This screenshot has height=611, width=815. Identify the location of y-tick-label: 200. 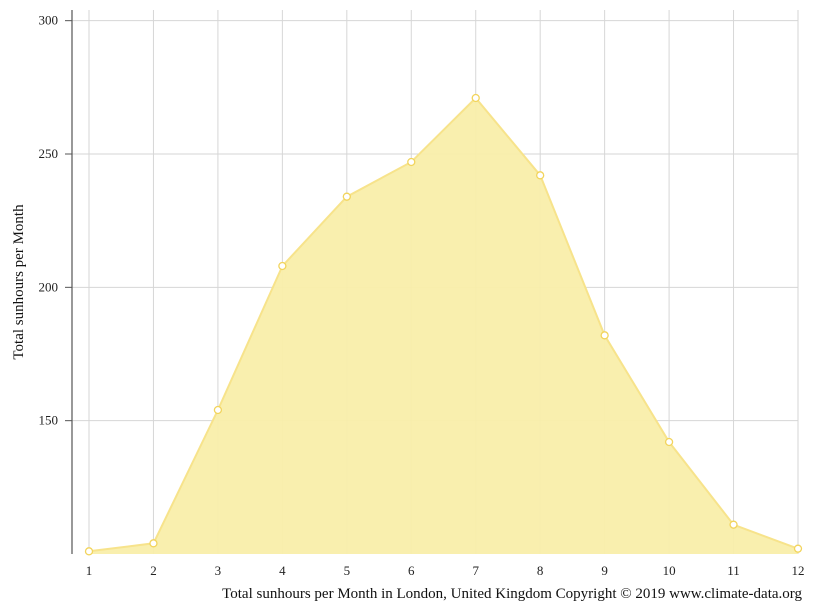
(49, 286).